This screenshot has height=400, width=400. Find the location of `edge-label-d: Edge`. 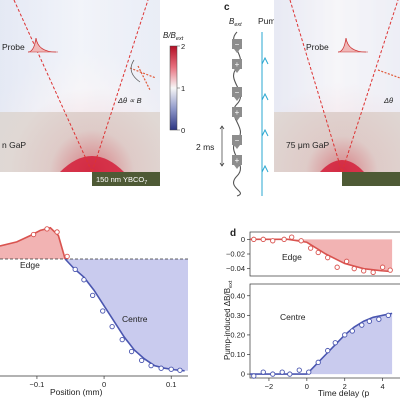

edge-label-d: Edge is located at coordinates (292, 257).